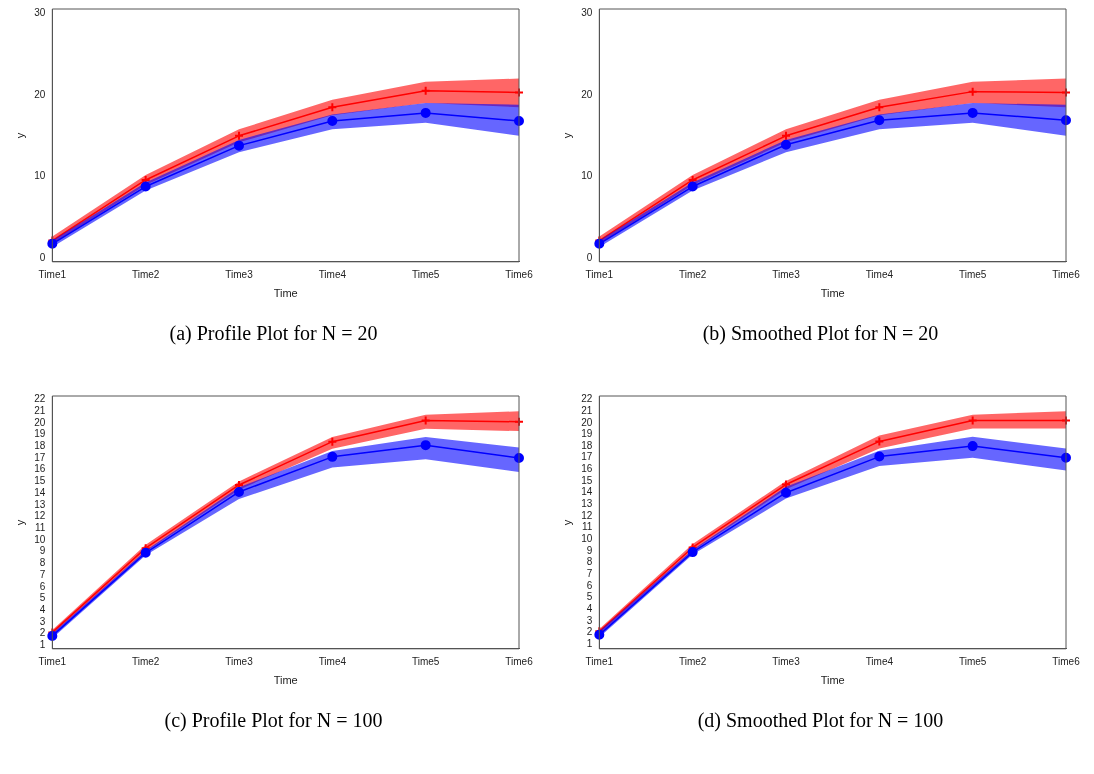 This screenshot has height=774, width=1094. I want to click on text: (b) Smoothed Plot for N = 20, so click(820, 333).